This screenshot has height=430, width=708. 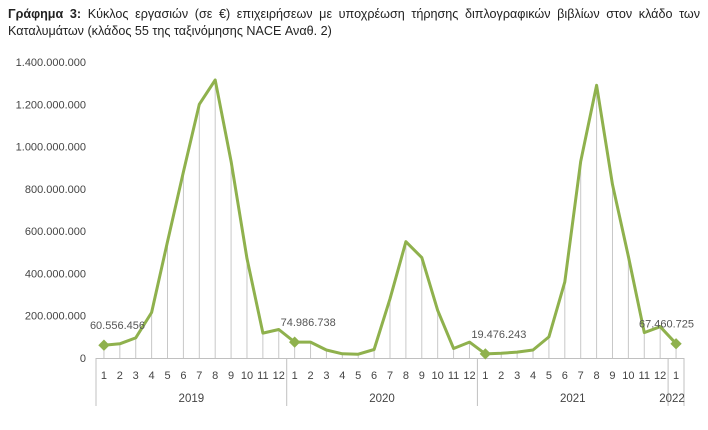 What do you see at coordinates (83, 359) in the screenshot?
I see `y-tick-label: 0` at bounding box center [83, 359].